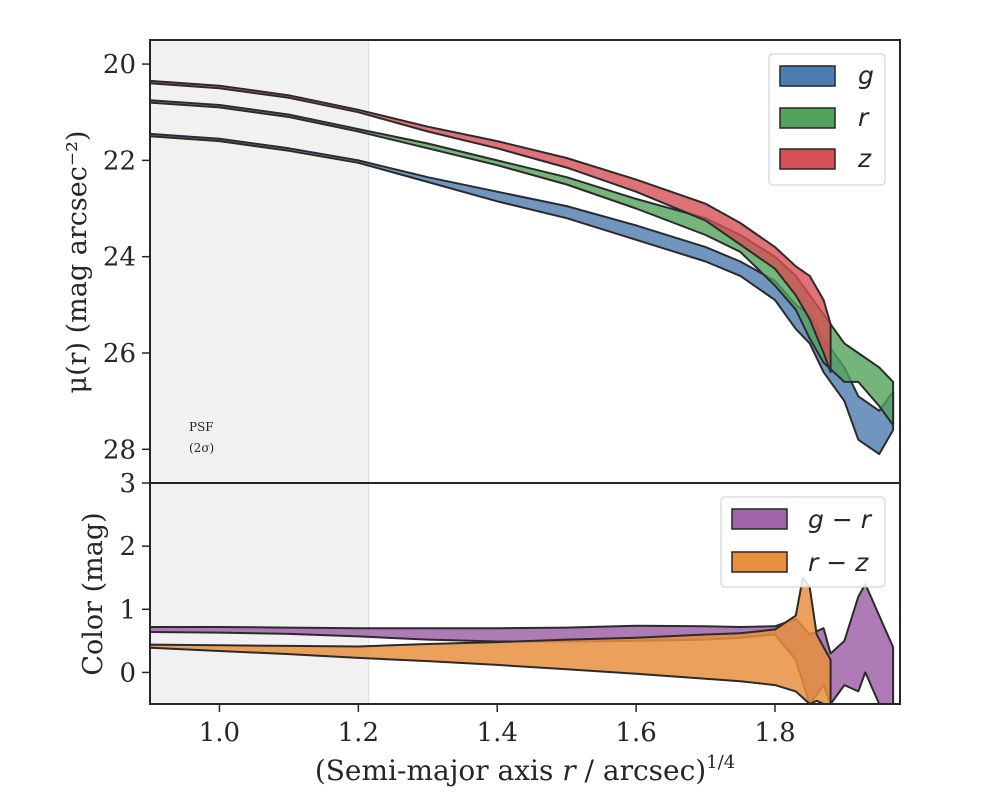  Describe the element at coordinates (119, 161) in the screenshot. I see `top-y-tick-label: 22` at that location.